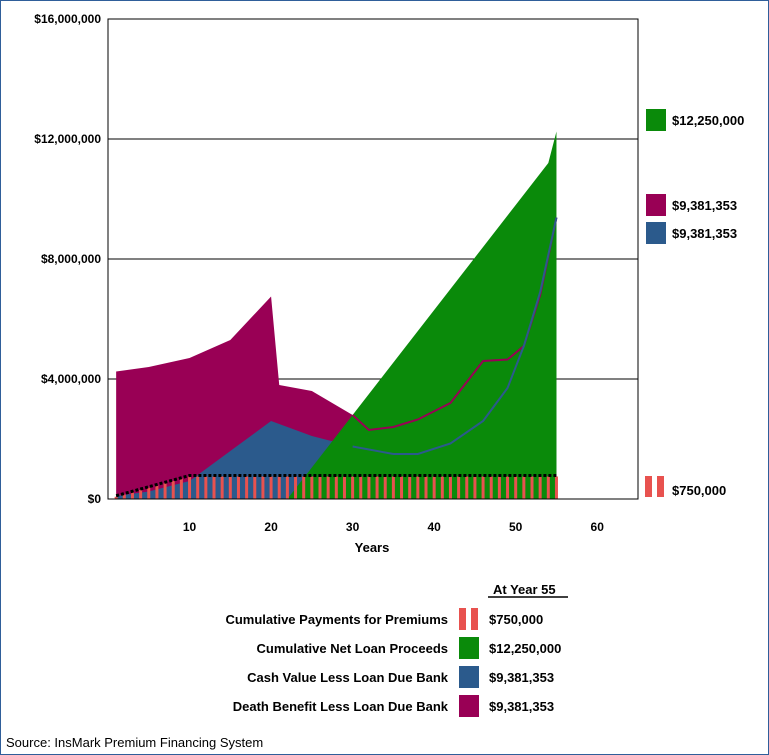 This screenshot has width=769, height=755. What do you see at coordinates (67, 139) in the screenshot?
I see `y-tick-label: $12,000,000` at bounding box center [67, 139].